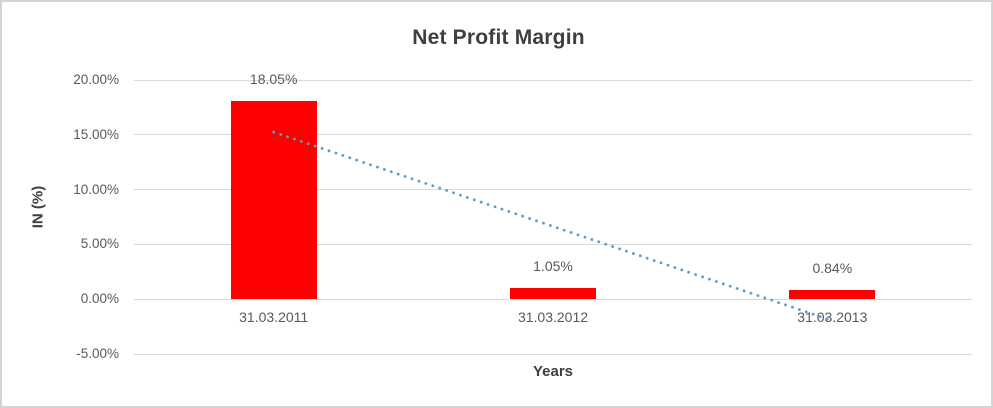 The height and width of the screenshot is (408, 993). I want to click on bar-value-label: 18.05%, so click(273, 79).